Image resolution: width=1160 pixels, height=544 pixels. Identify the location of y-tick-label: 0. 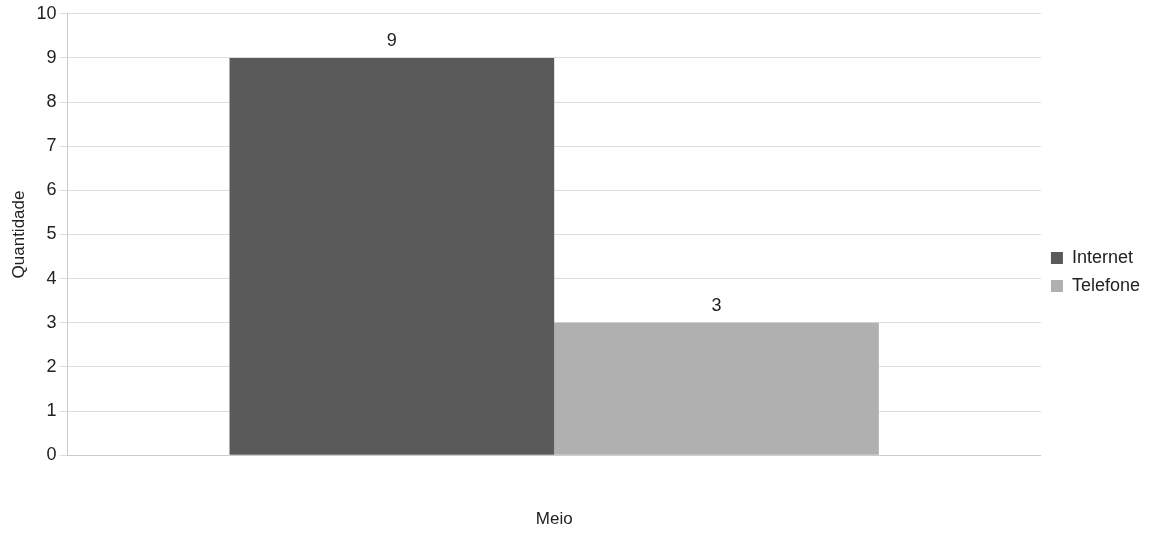
(51, 454).